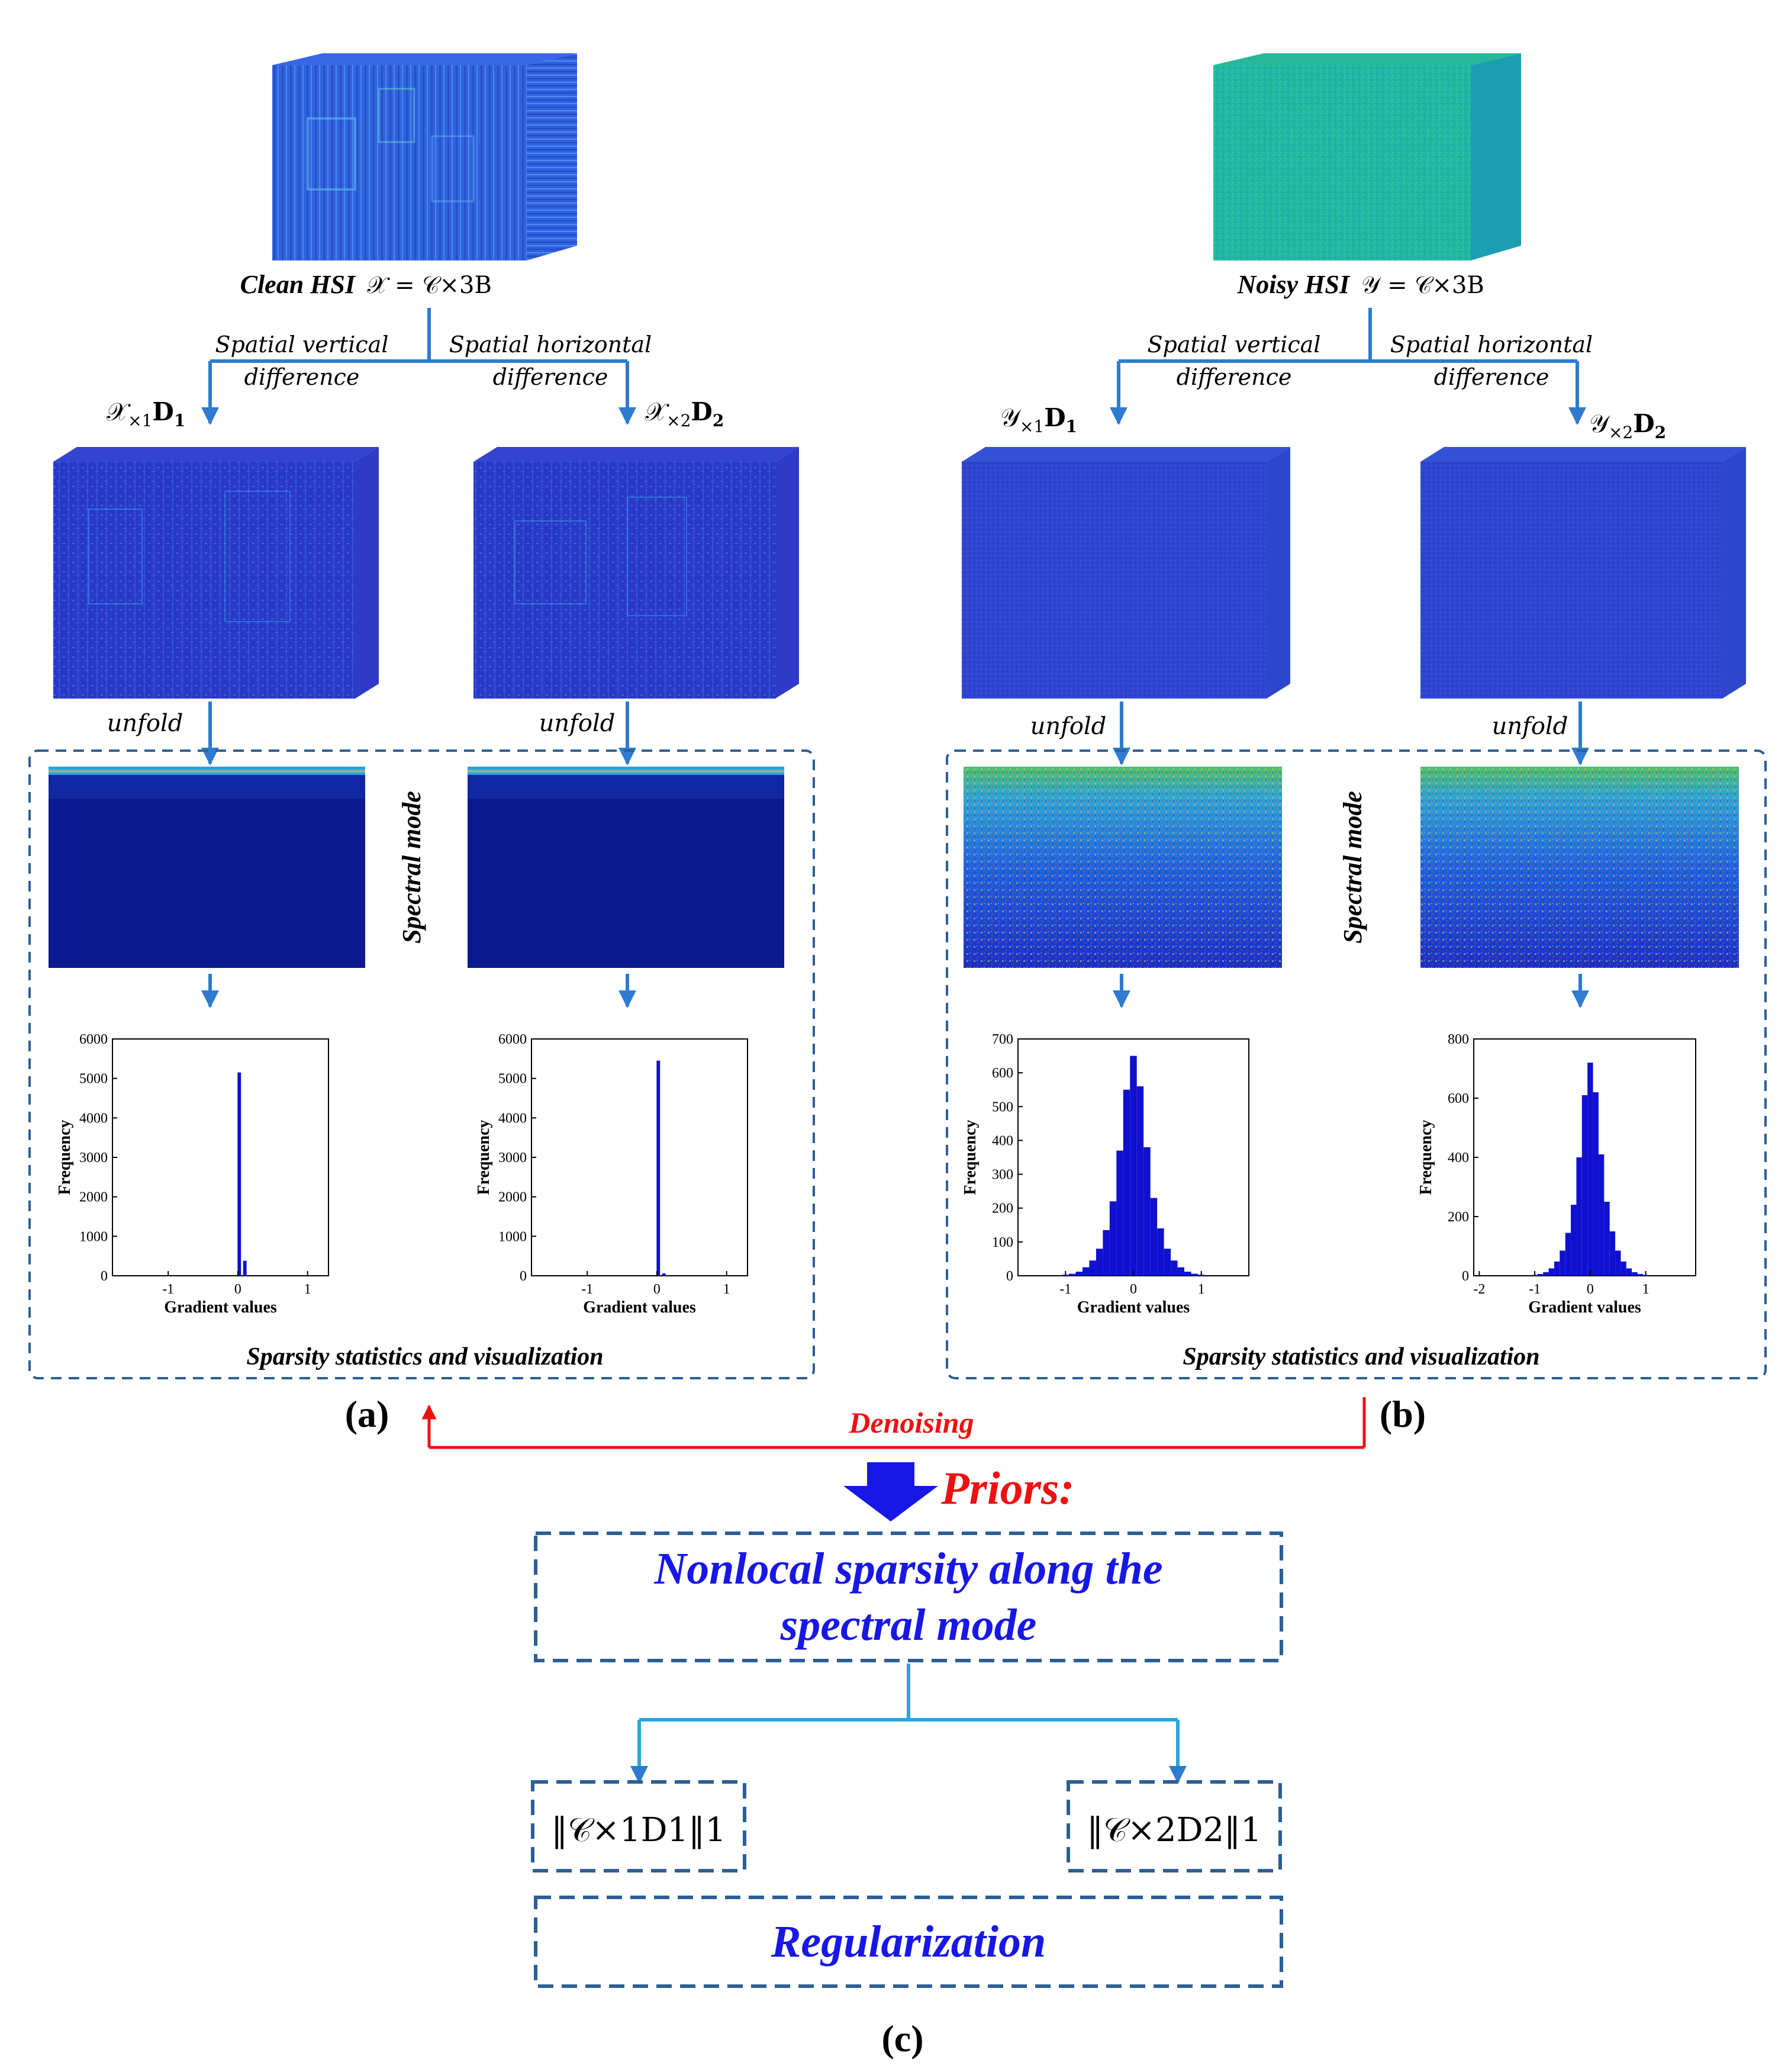 This screenshot has width=1788, height=2072. What do you see at coordinates (1530, 726) in the screenshot?
I see `unfold-b-right: unfold` at bounding box center [1530, 726].